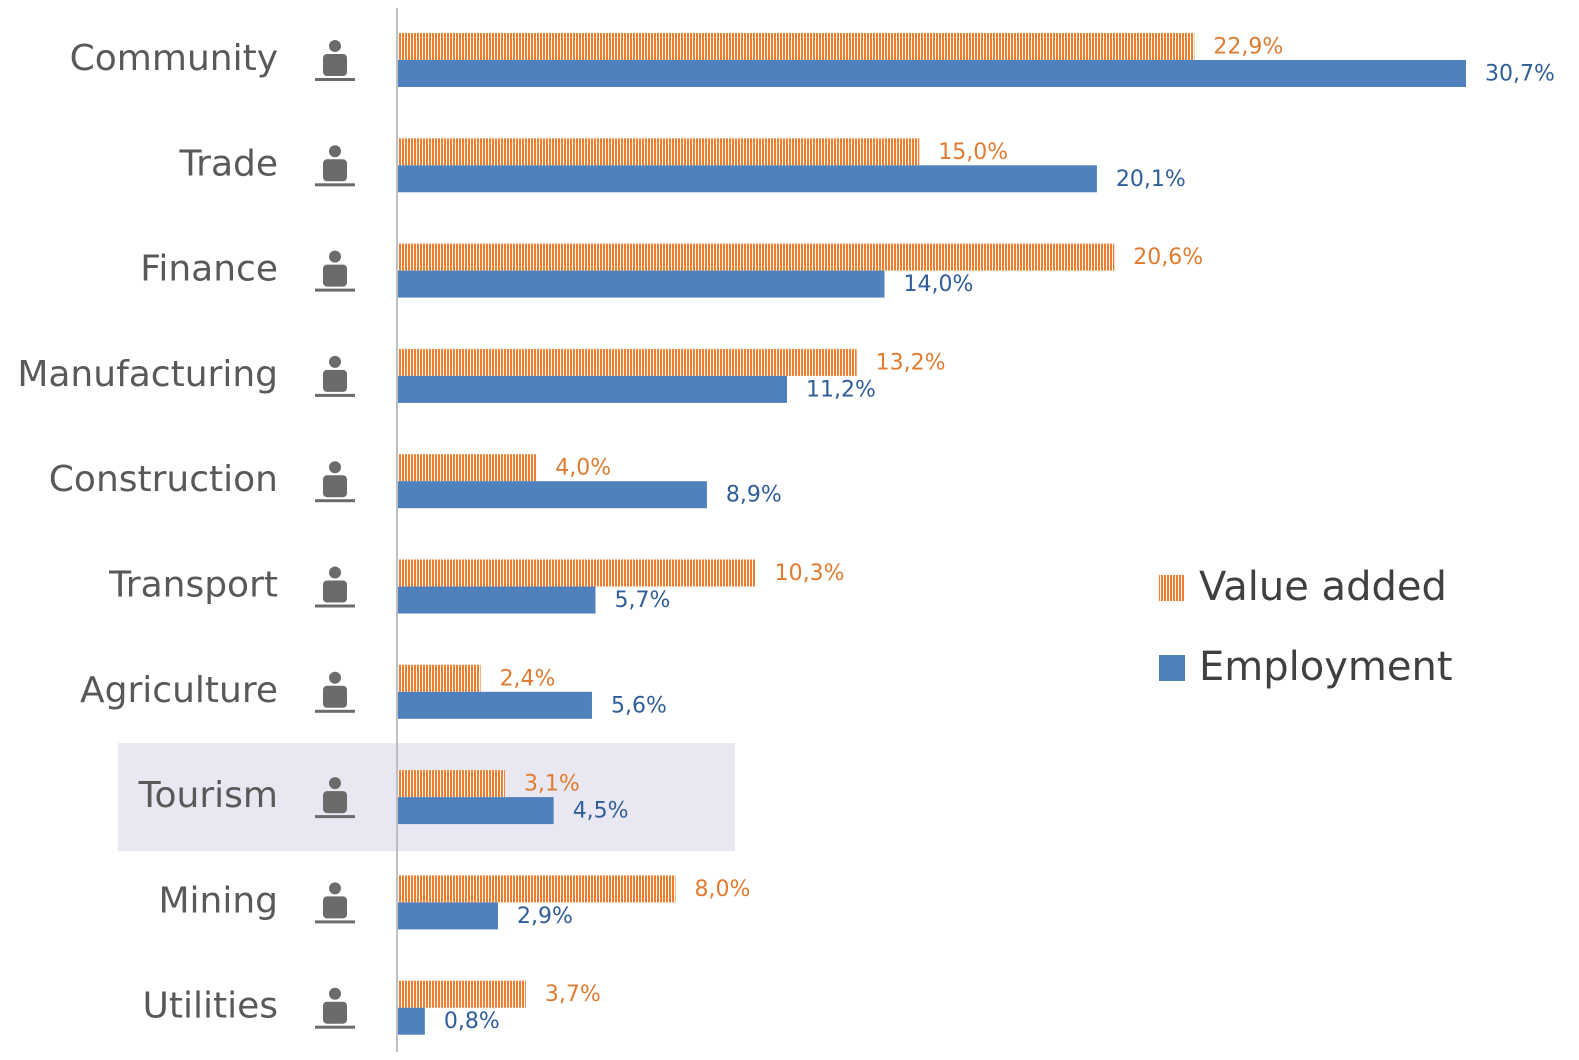 The height and width of the screenshot is (1060, 1579). Describe the element at coordinates (601, 811) in the screenshot. I see `value-label: 4,5%` at that location.